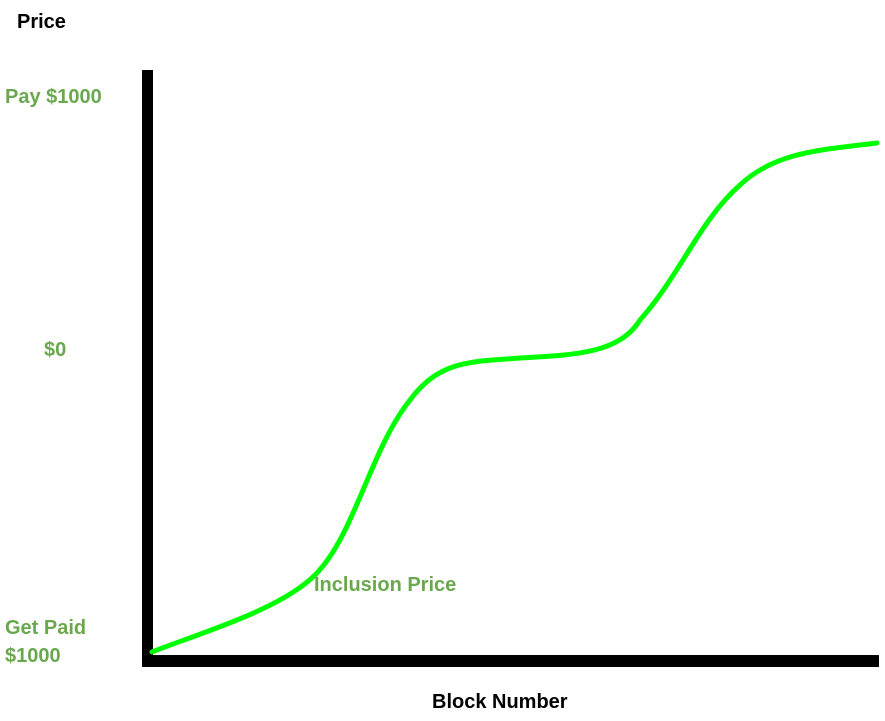  What do you see at coordinates (45, 642) in the screenshot?
I see `y-tick-get-paid-1000: Get Paid $1000` at bounding box center [45, 642].